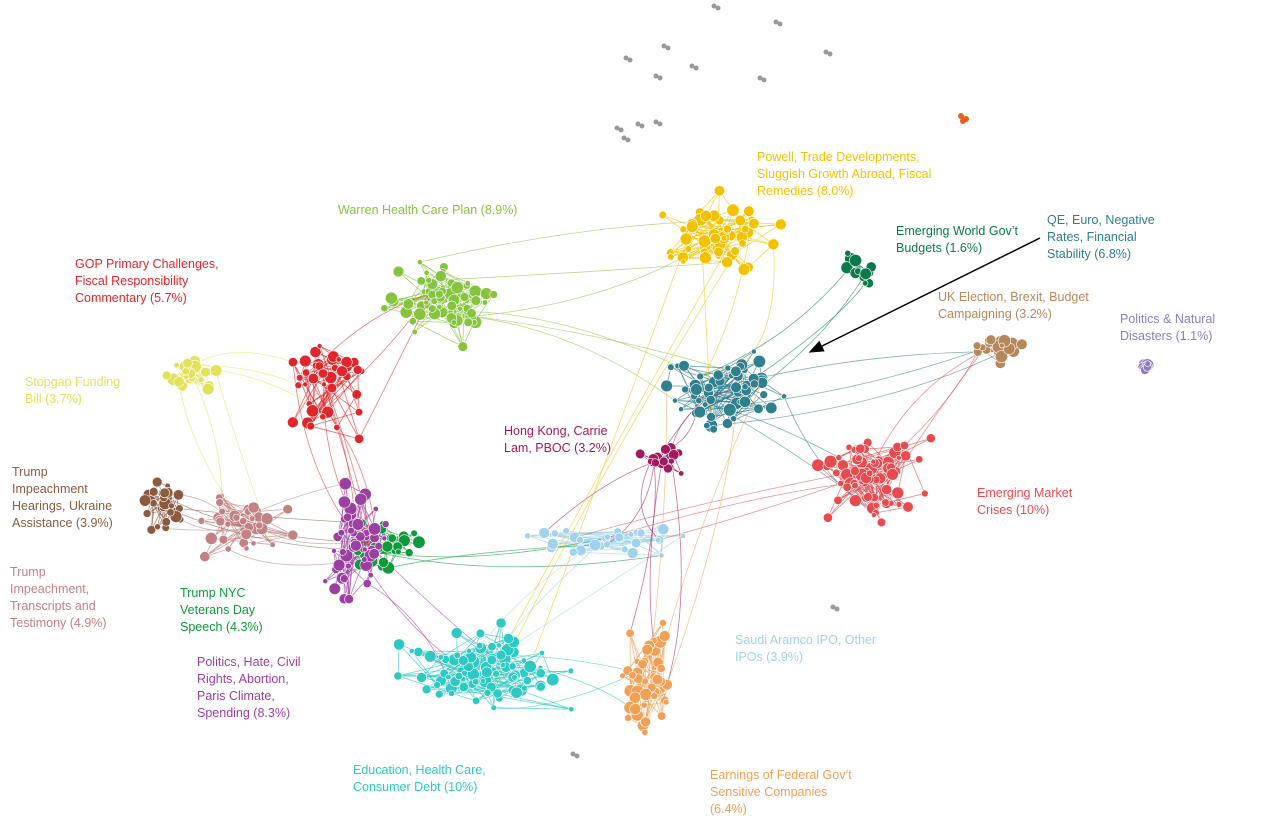 The width and height of the screenshot is (1269, 827). What do you see at coordinates (62, 523) in the screenshot?
I see `cluster-label: Assistance (3.9%)` at bounding box center [62, 523].